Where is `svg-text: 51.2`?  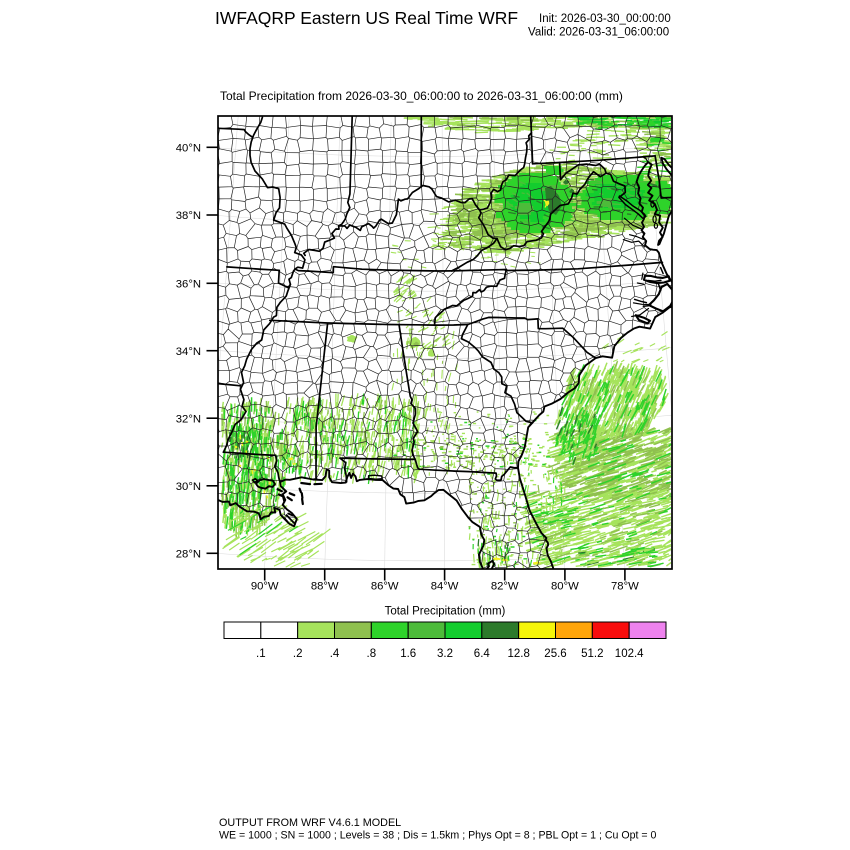
svg-text: 51.2 is located at coordinates (592, 654).